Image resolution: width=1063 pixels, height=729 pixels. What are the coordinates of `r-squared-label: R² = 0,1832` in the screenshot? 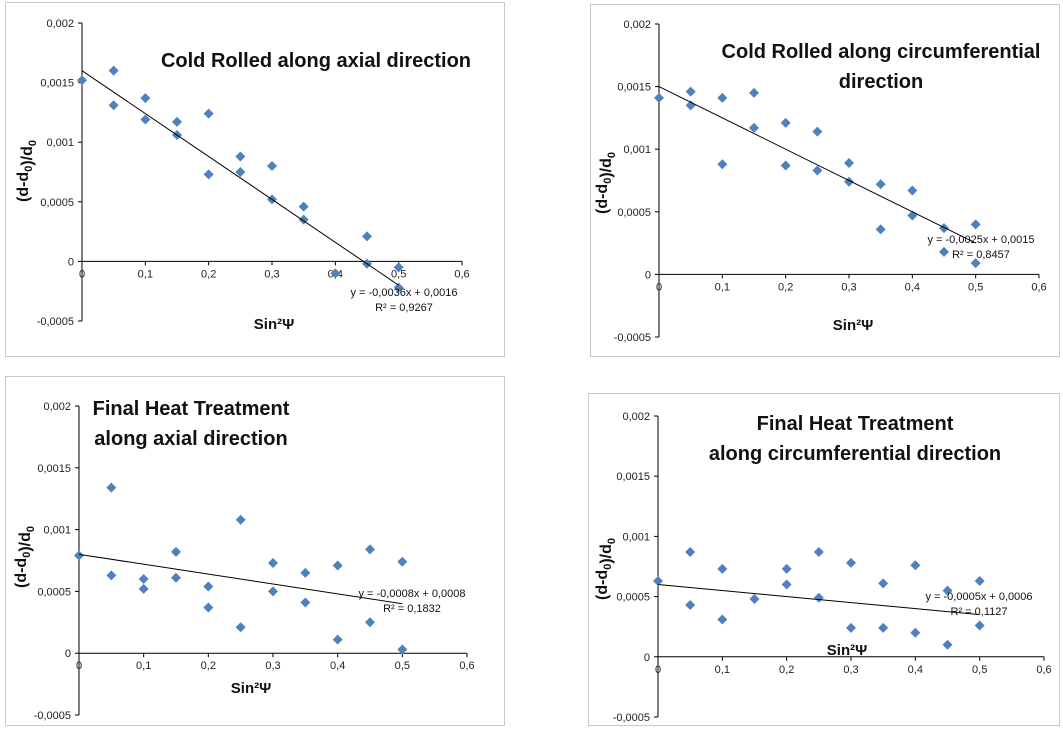 It's located at (412, 609).